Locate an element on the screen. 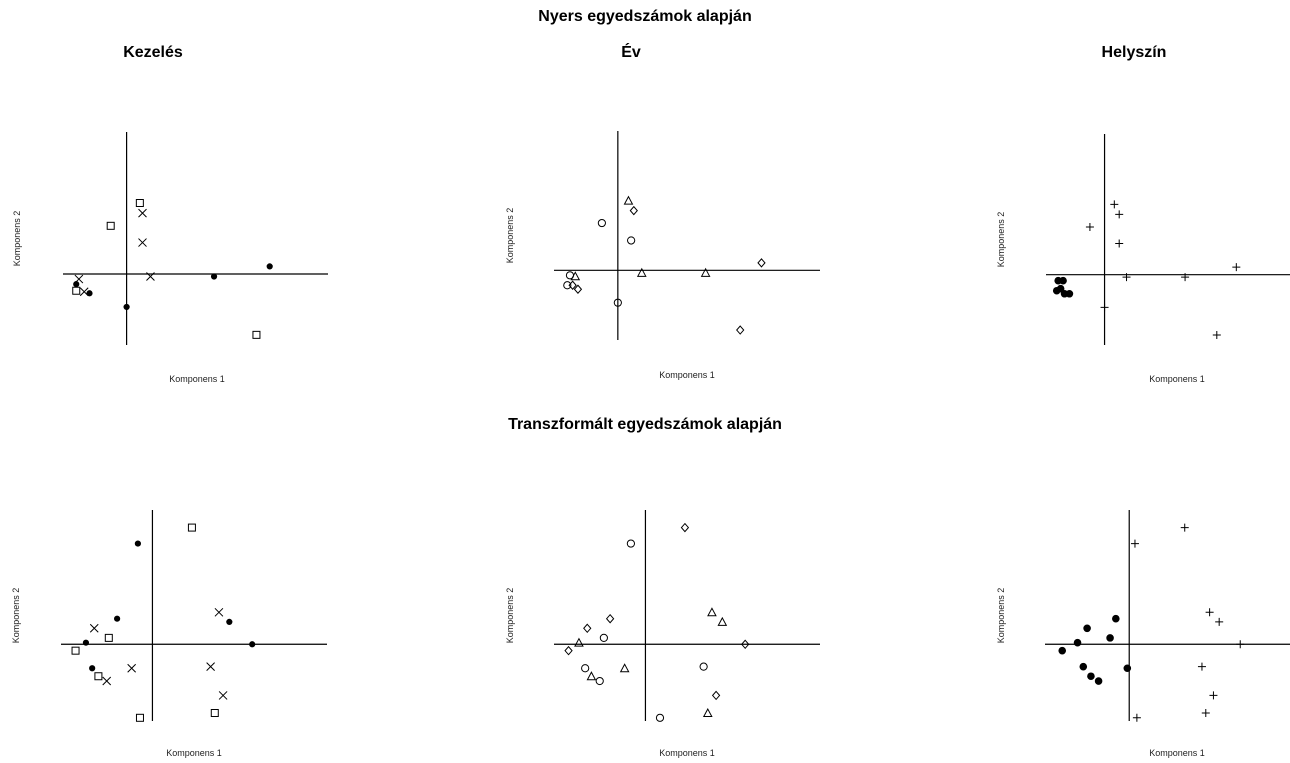  column-title-site: Helyszín is located at coordinates (1134, 52).